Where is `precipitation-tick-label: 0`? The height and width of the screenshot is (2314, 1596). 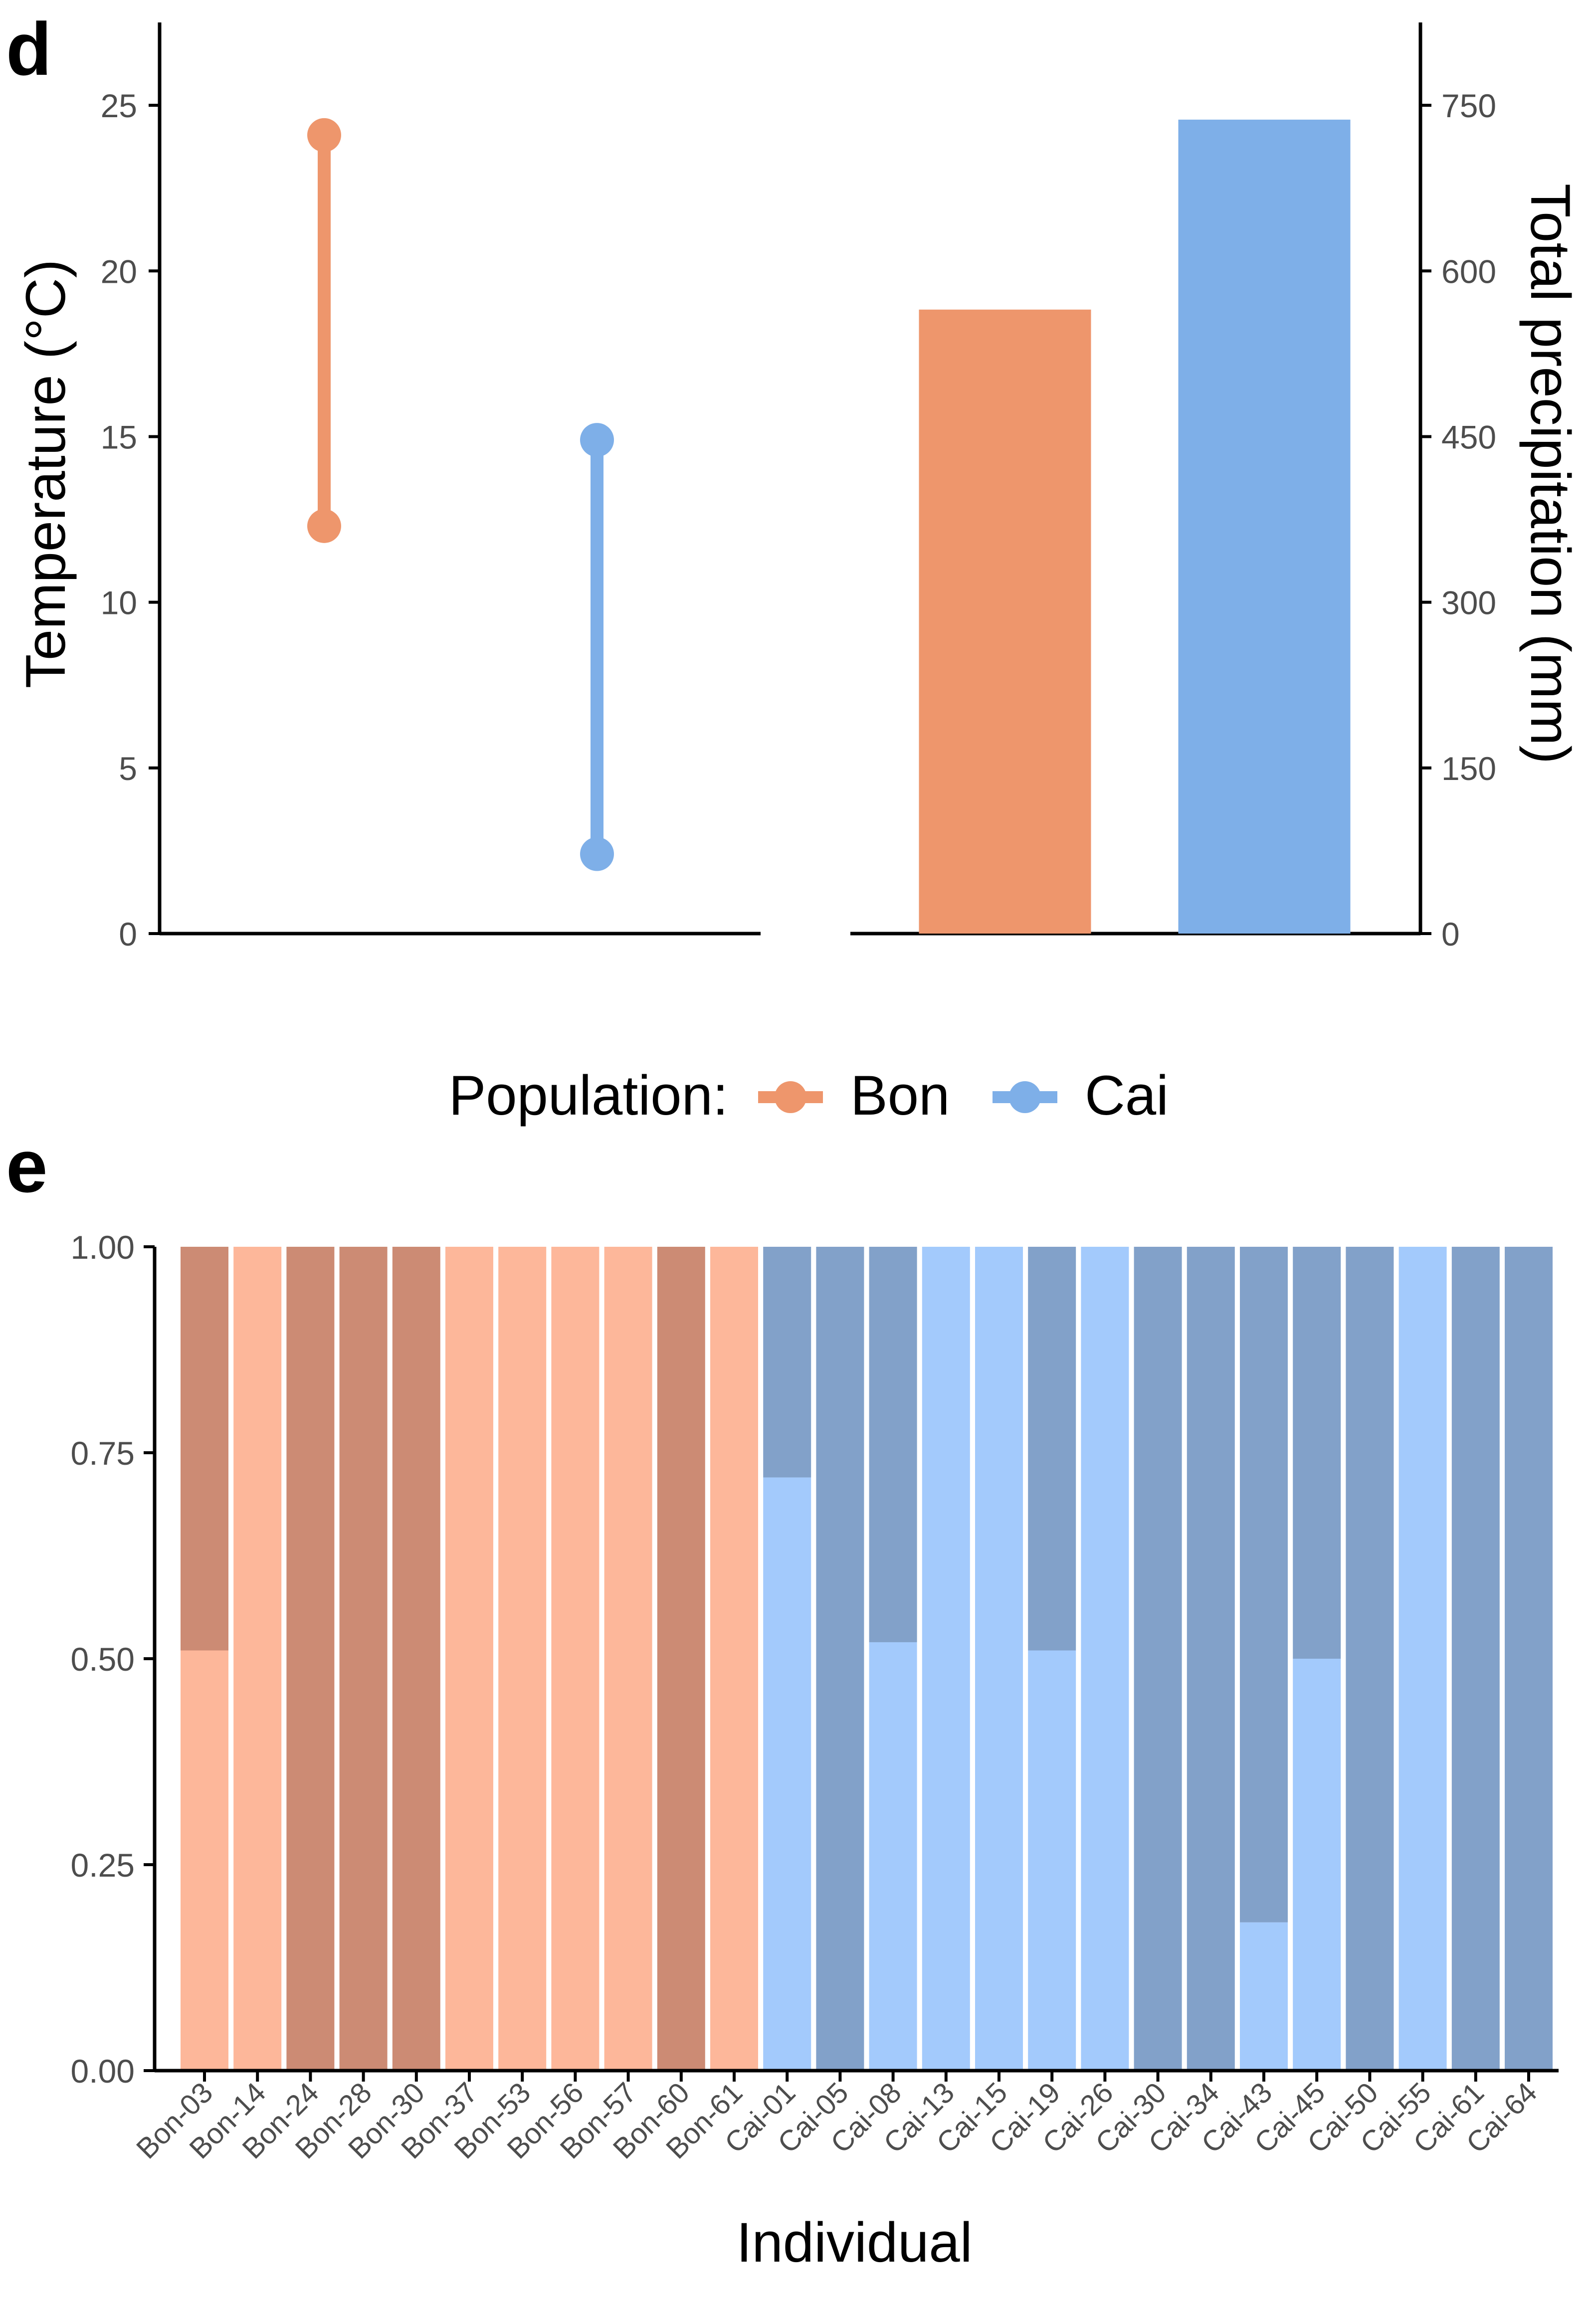
precipitation-tick-label: 0 is located at coordinates (1450, 934).